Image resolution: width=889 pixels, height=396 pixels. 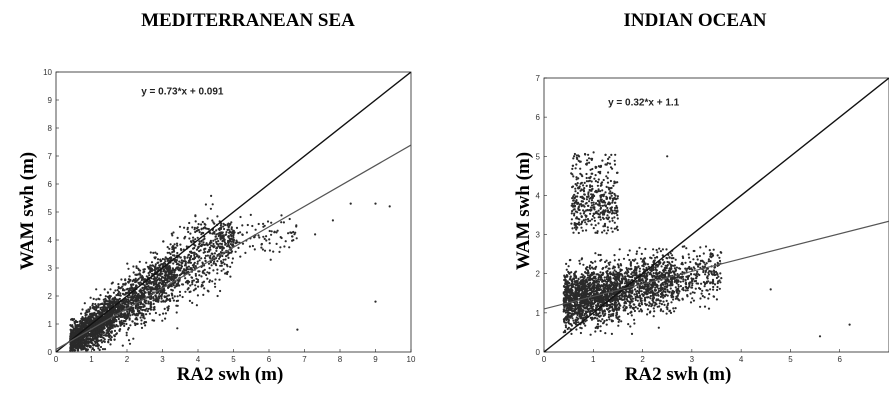 I want to click on x-tick-label: 0, so click(x=56, y=359).